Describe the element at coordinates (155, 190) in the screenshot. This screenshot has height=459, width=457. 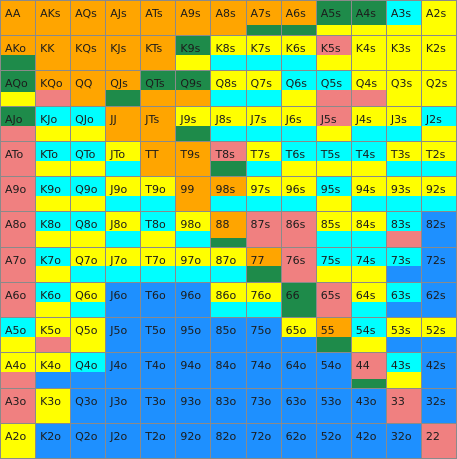
I see `hand-label: T9o` at that location.